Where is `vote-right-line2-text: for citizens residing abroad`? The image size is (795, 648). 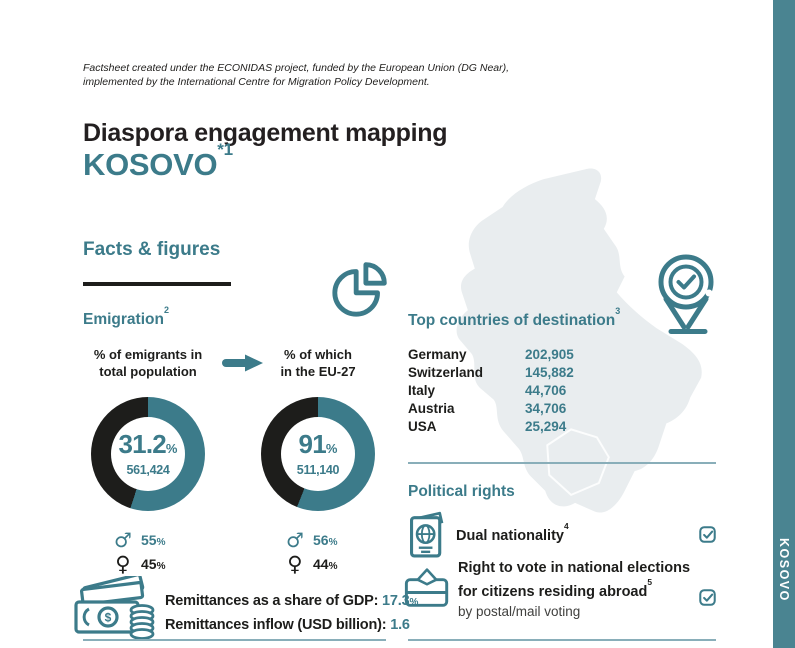
vote-right-line2-text: for citizens residing abroad is located at coordinates (553, 591).